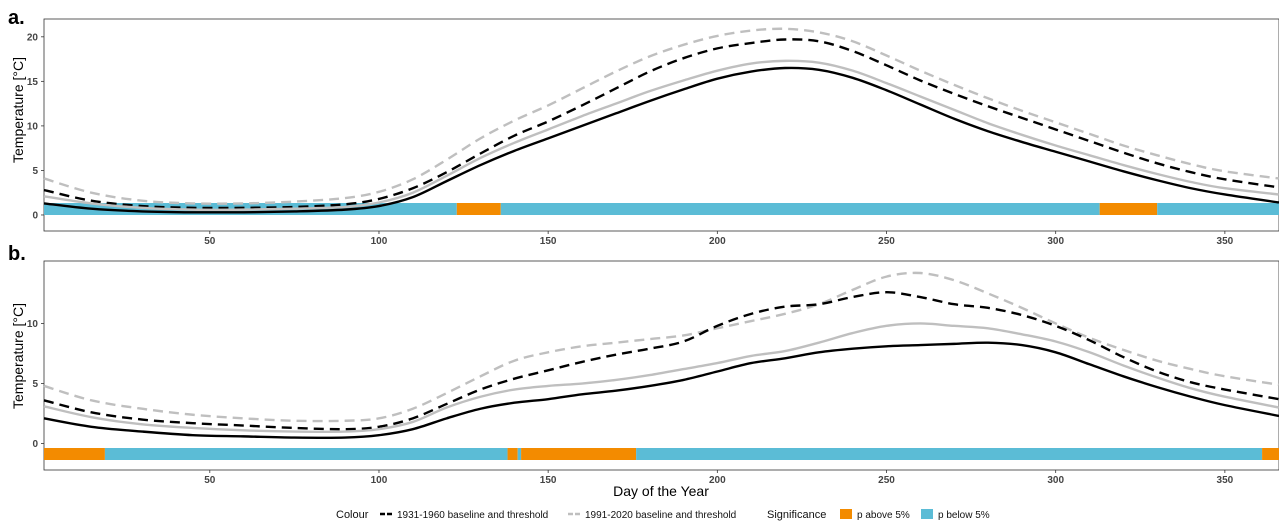  I want to click on panel-label-a: a., so click(16, 18).